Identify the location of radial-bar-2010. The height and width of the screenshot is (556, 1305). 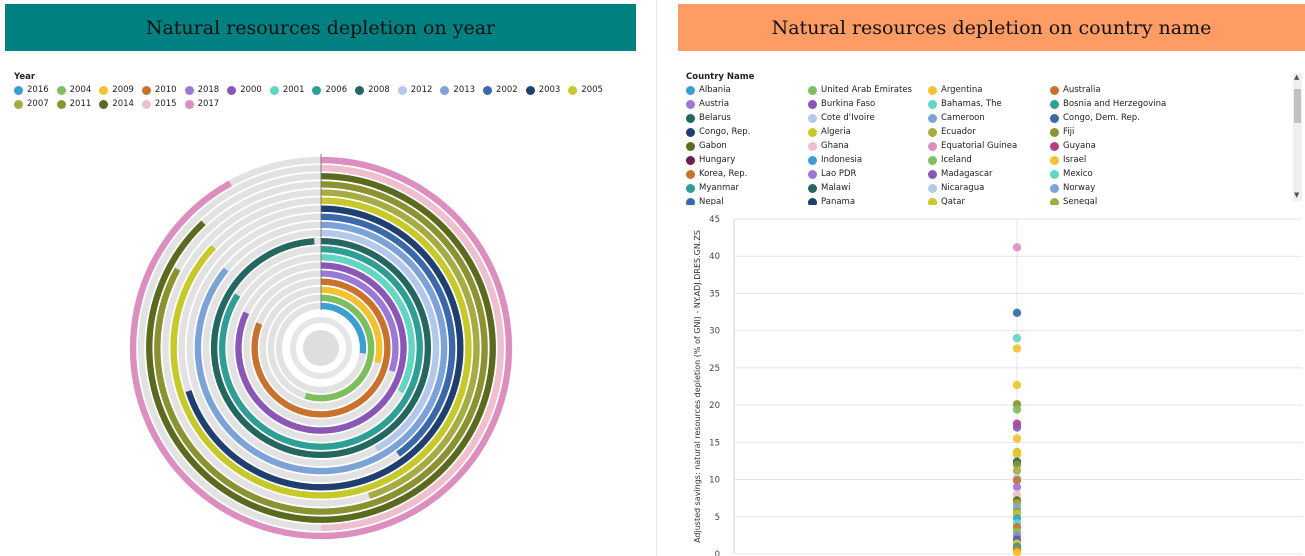
(321, 348).